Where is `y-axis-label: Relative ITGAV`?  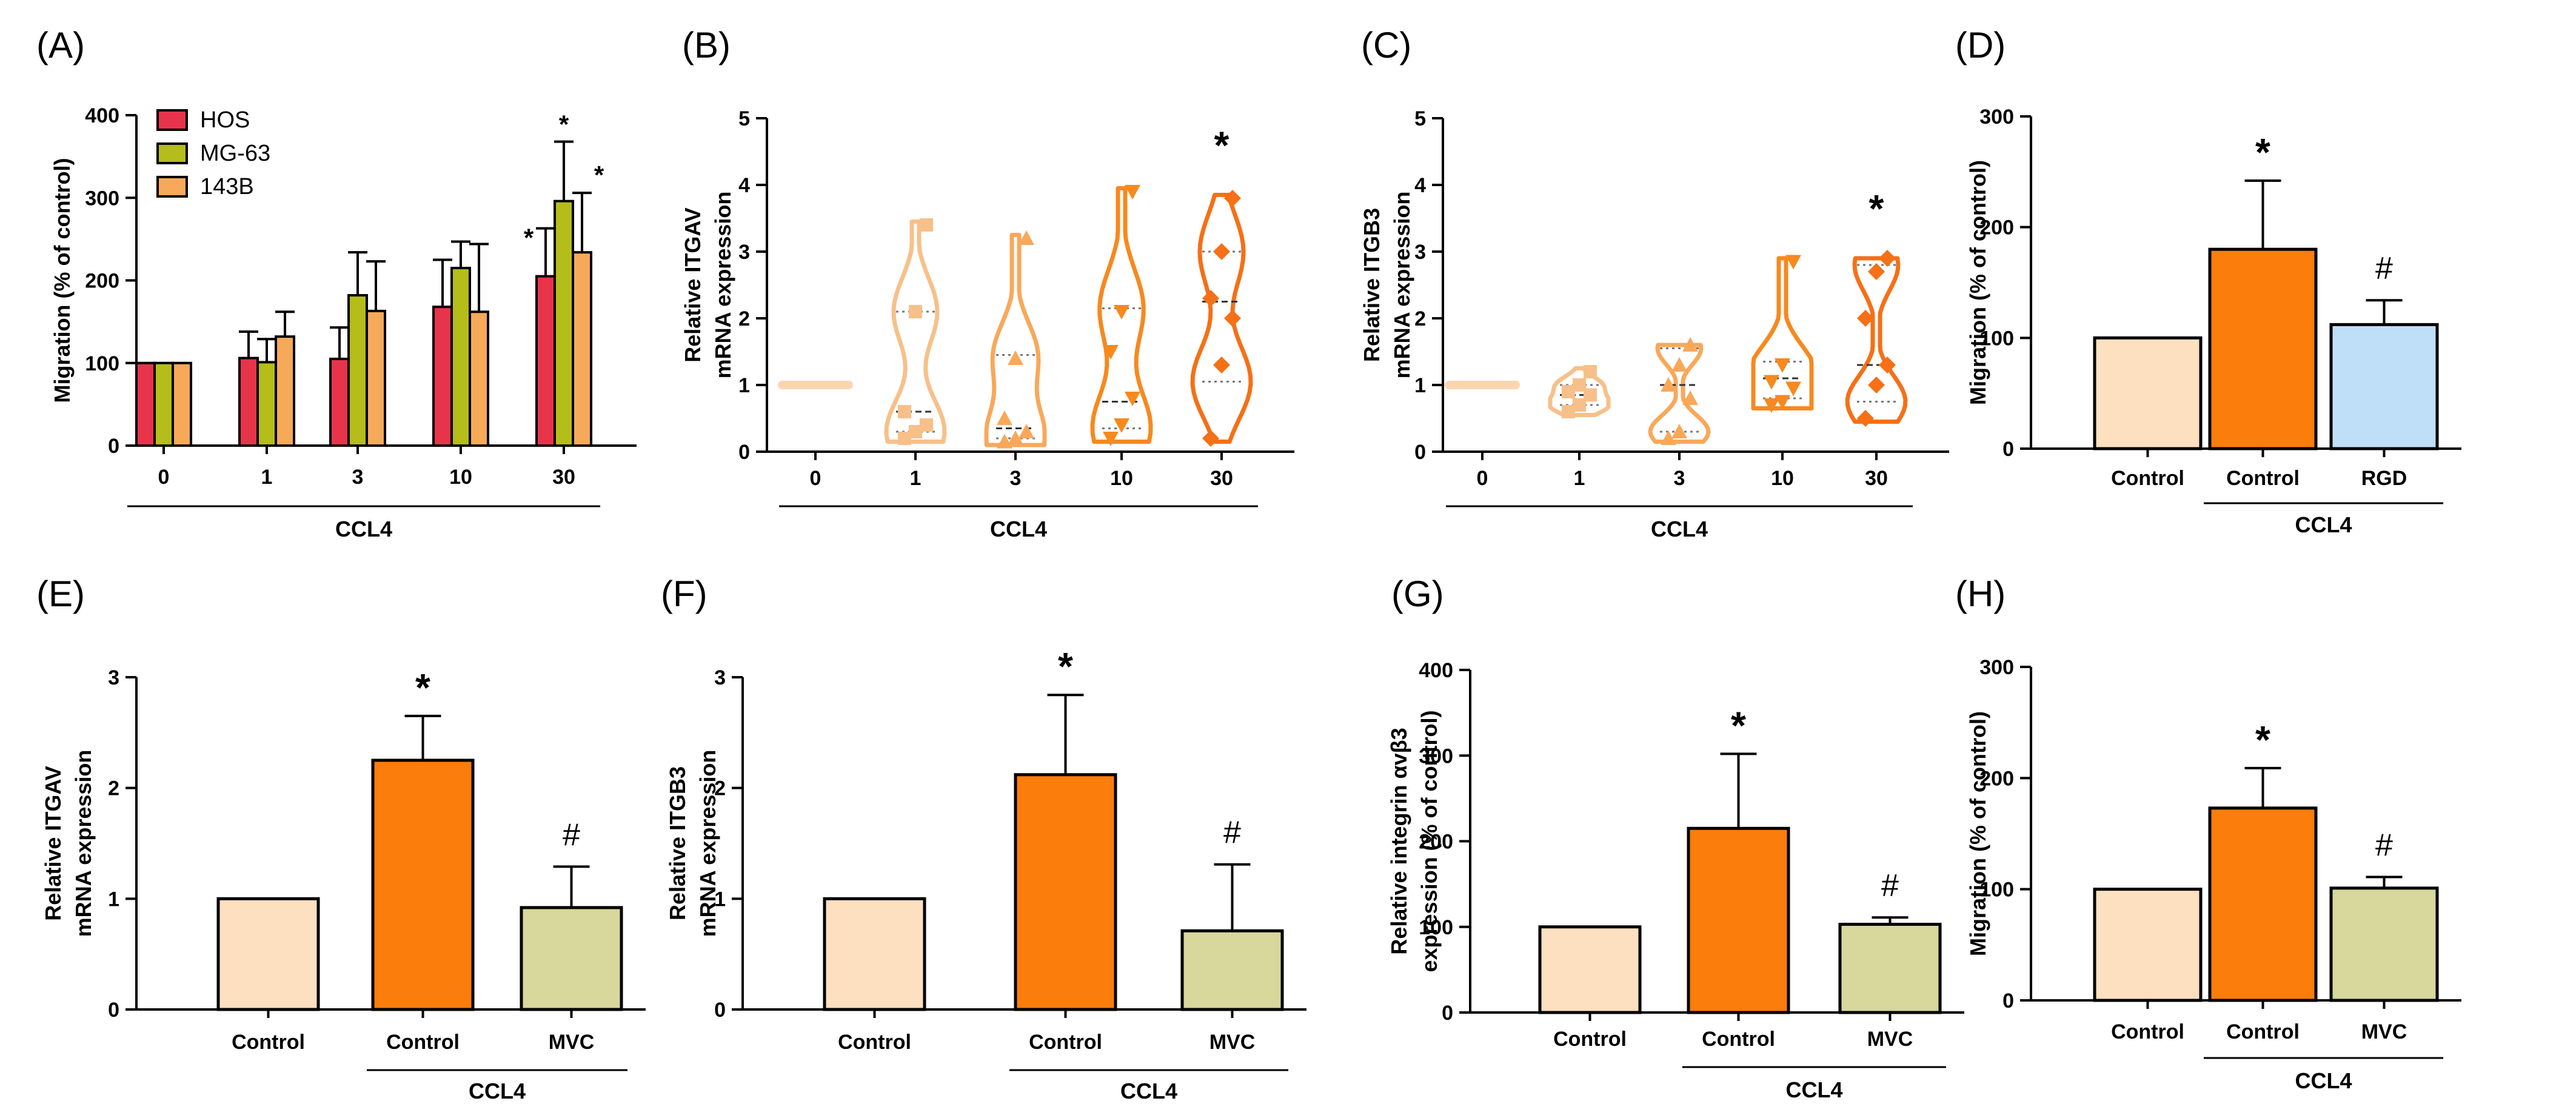
y-axis-label: Relative ITGAV is located at coordinates (53, 843).